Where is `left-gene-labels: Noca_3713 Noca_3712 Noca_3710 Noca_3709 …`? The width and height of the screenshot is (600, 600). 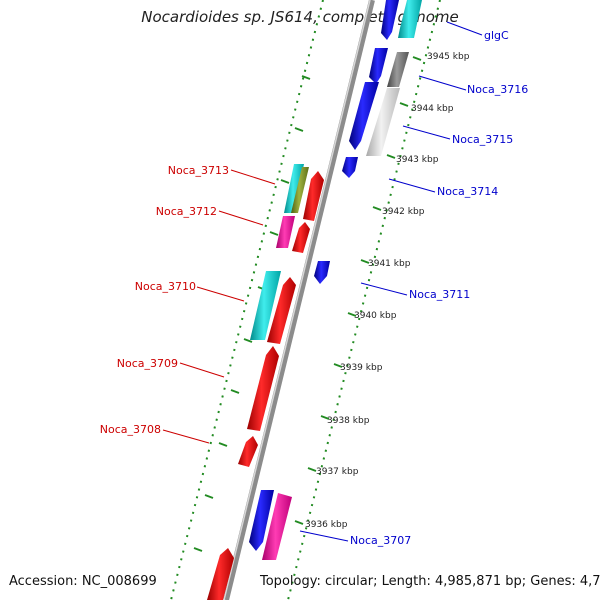
left-gene-labels: Noca_3713 Noca_3712 Noca_3710 Noca_3709 … is located at coordinates (164, 300).